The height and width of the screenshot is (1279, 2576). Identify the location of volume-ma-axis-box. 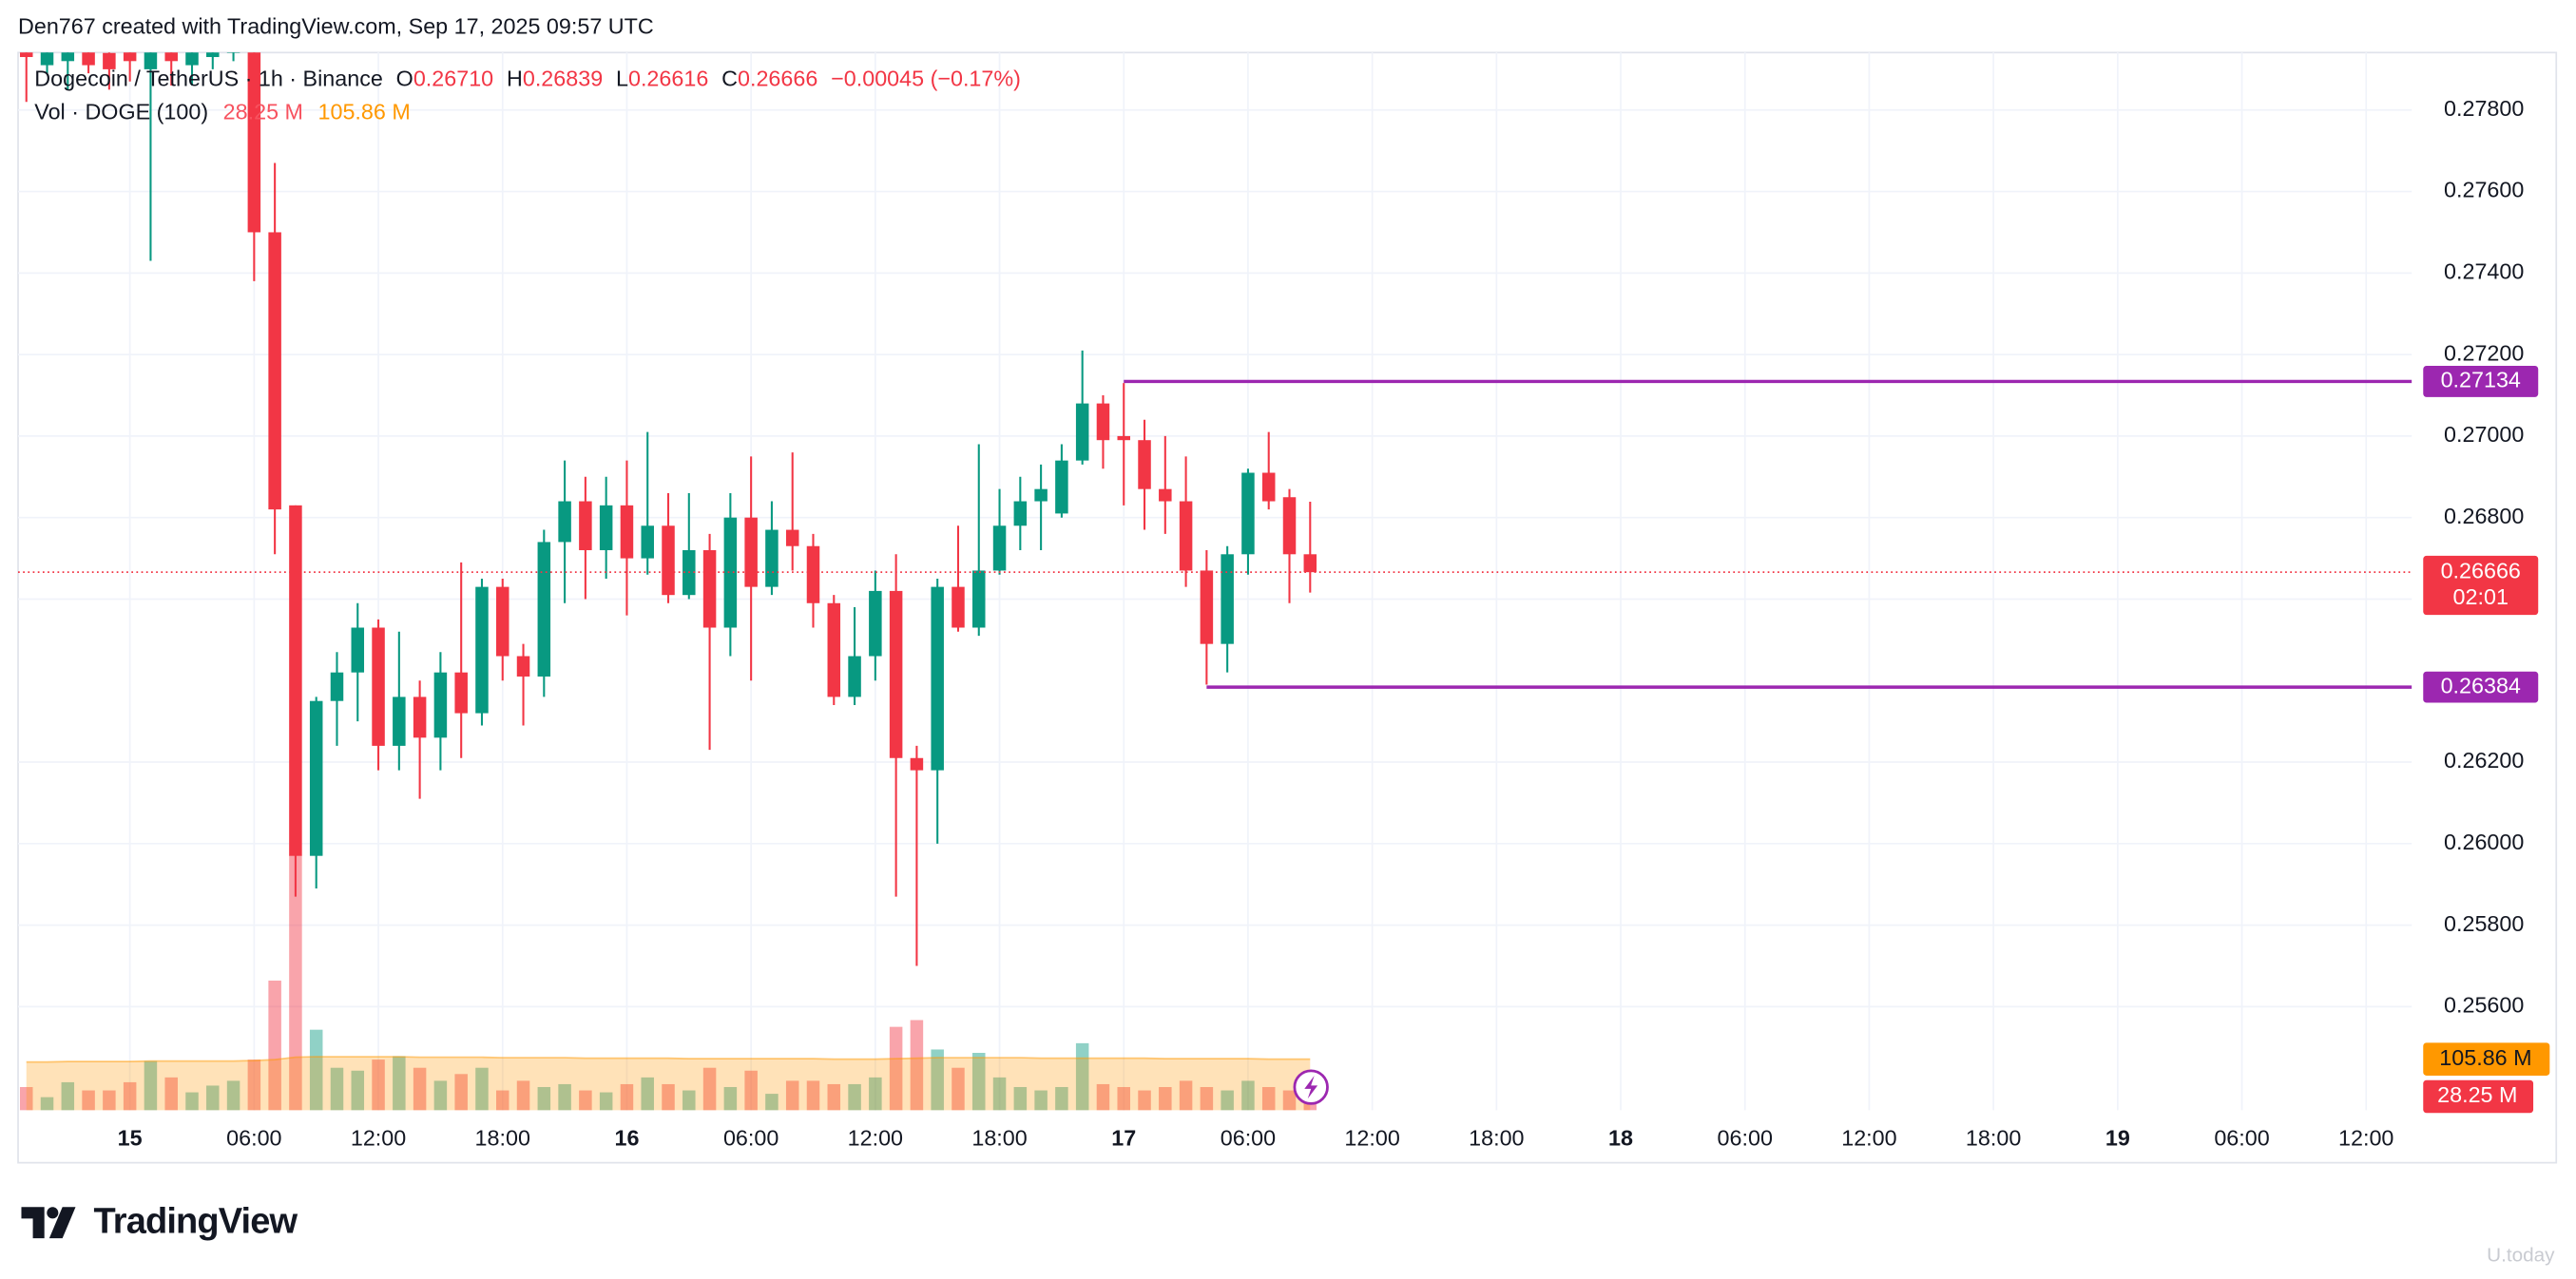
(2486, 1059).